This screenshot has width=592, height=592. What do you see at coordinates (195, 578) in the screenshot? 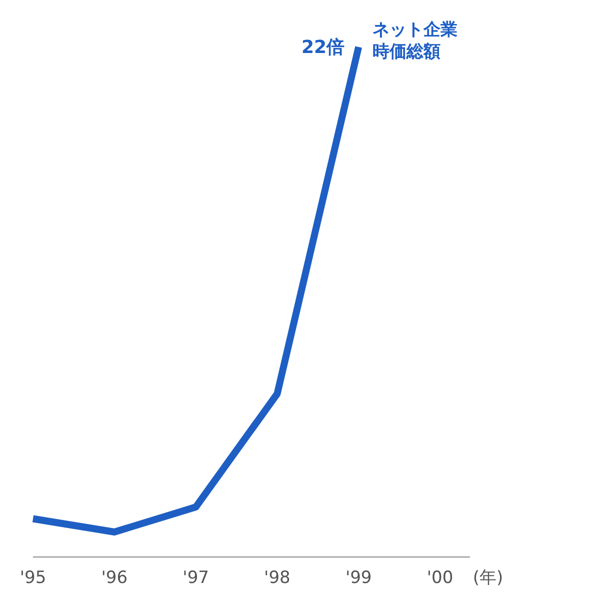
I see `x-tick-label: '97` at bounding box center [195, 578].